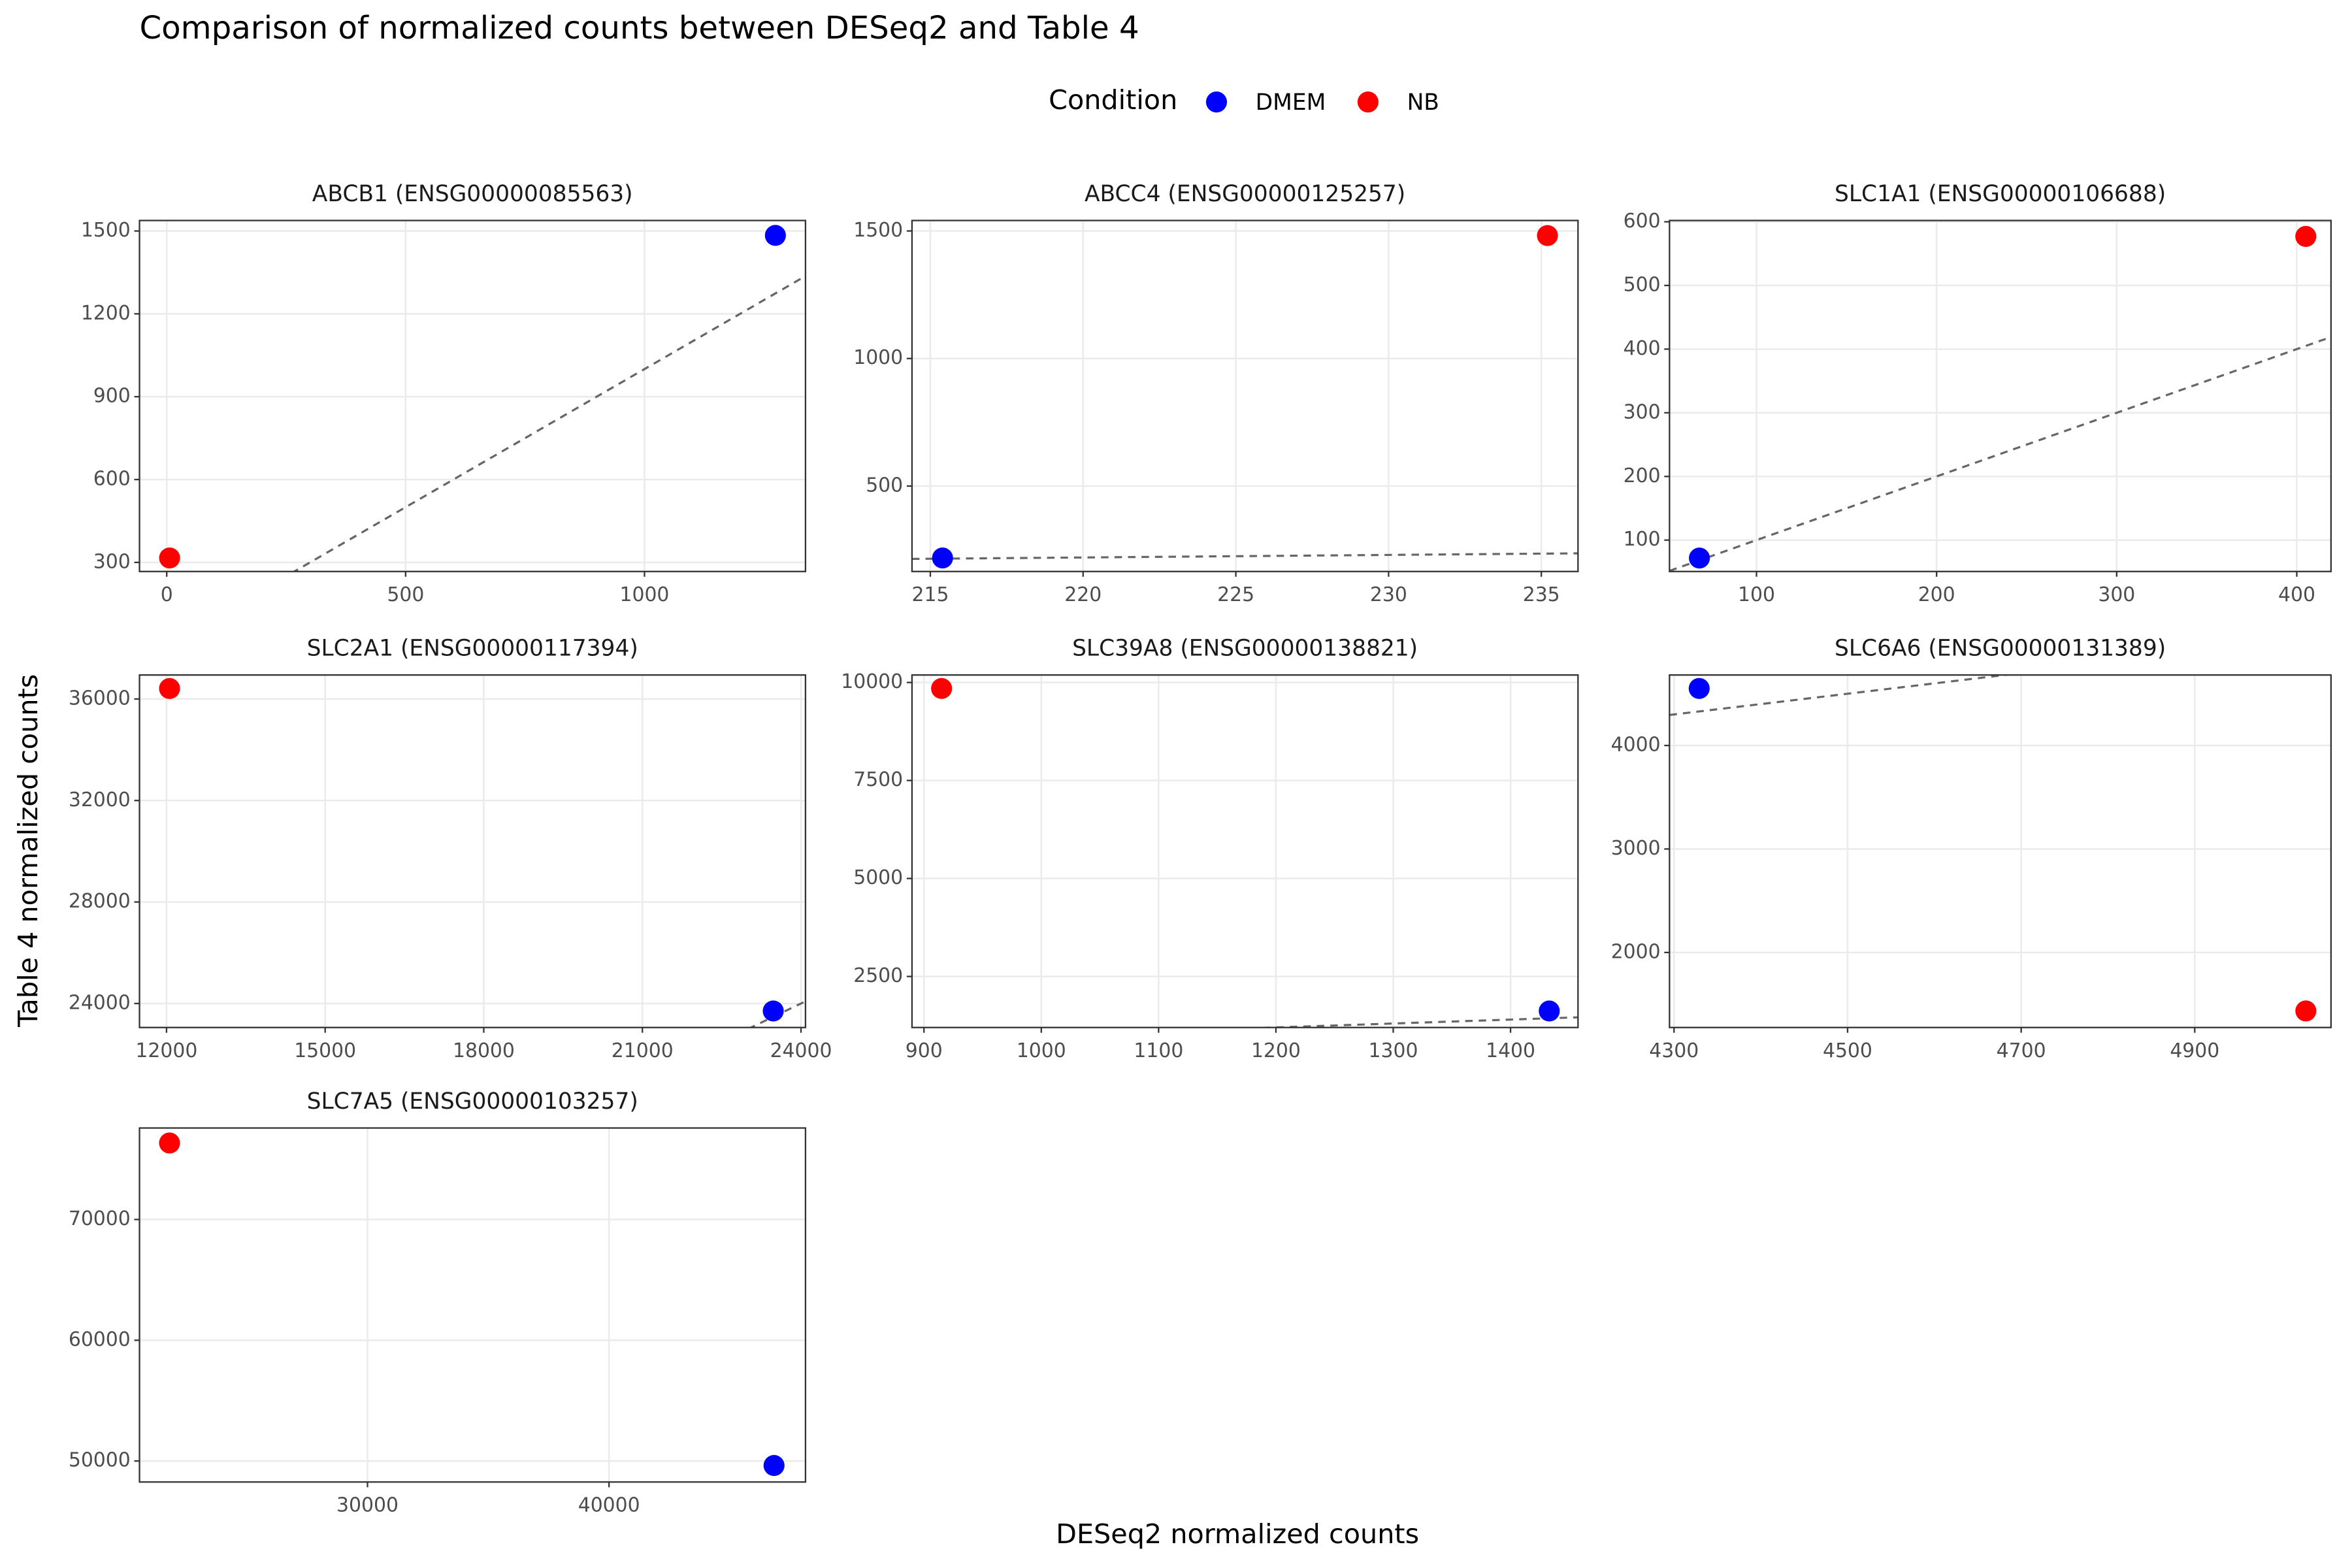  I want to click on y-tick-label: 4000, so click(1636, 745).